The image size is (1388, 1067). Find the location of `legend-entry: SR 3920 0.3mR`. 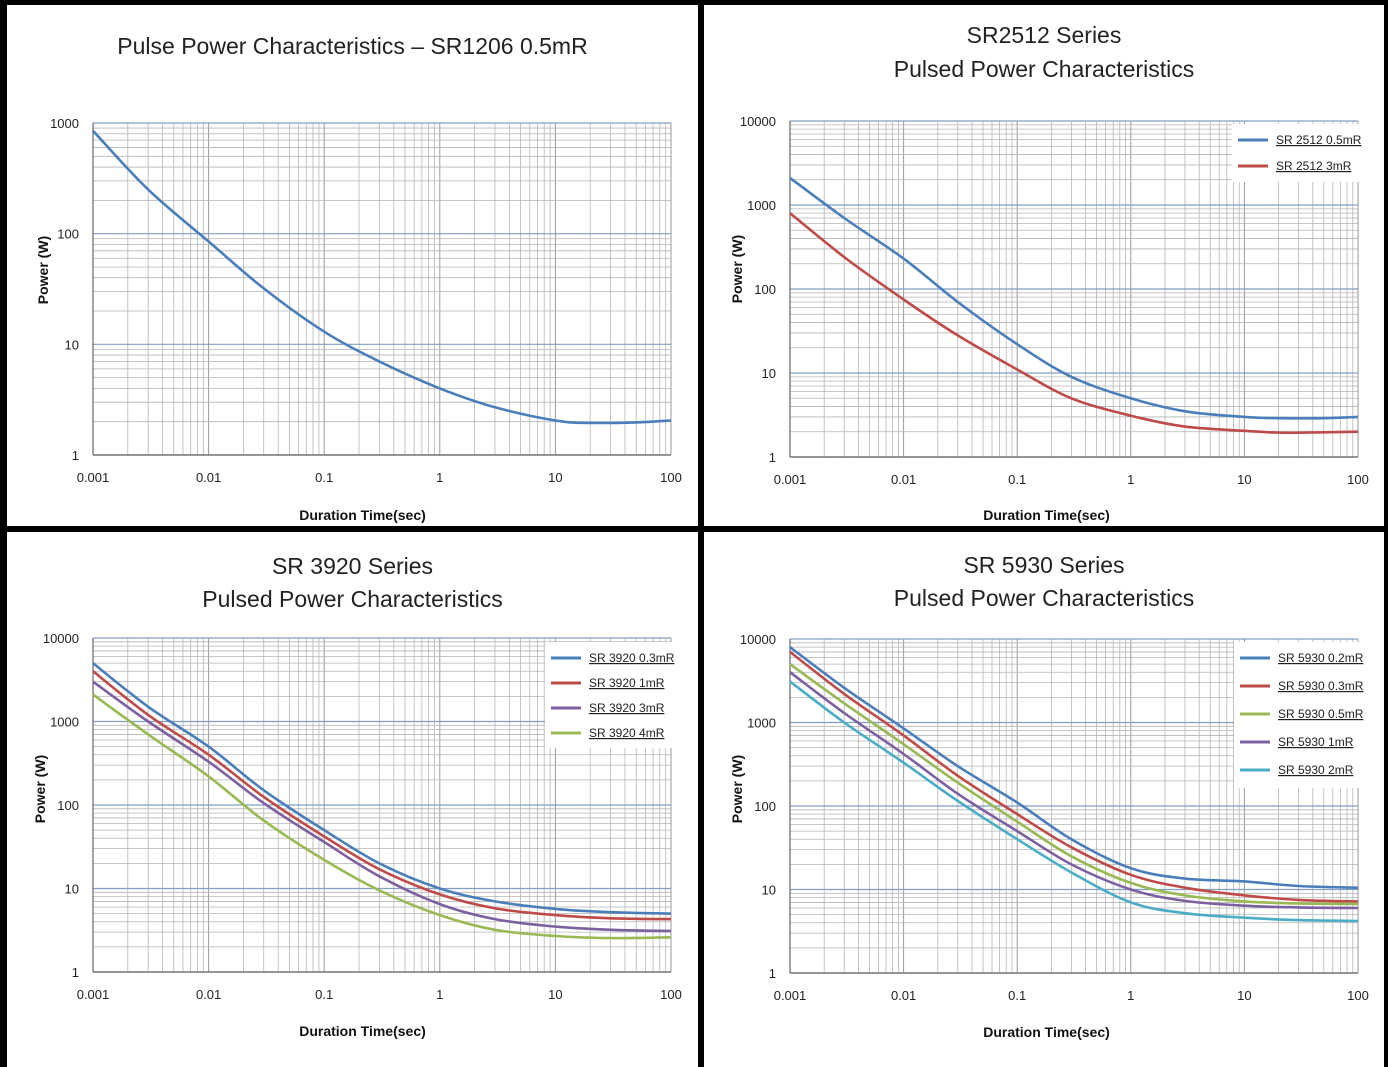

legend-entry: SR 3920 0.3mR is located at coordinates (632, 658).